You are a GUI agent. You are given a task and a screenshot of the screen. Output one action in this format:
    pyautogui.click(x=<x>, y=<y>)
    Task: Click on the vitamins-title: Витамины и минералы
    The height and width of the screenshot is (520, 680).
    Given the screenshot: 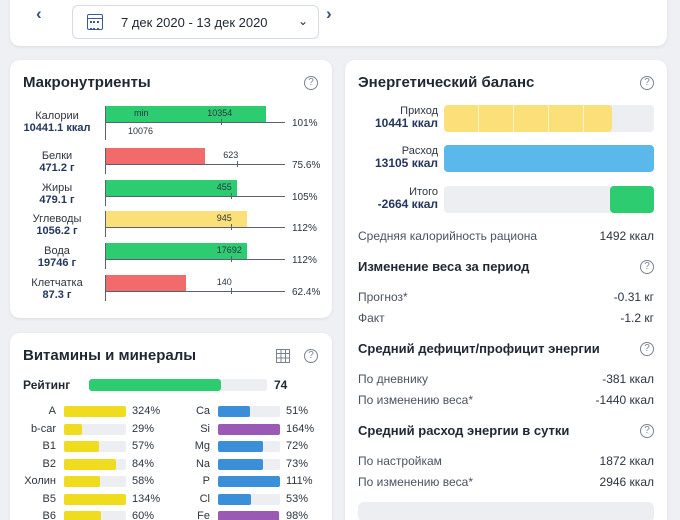 What is the action you would take?
    pyautogui.click(x=110, y=355)
    